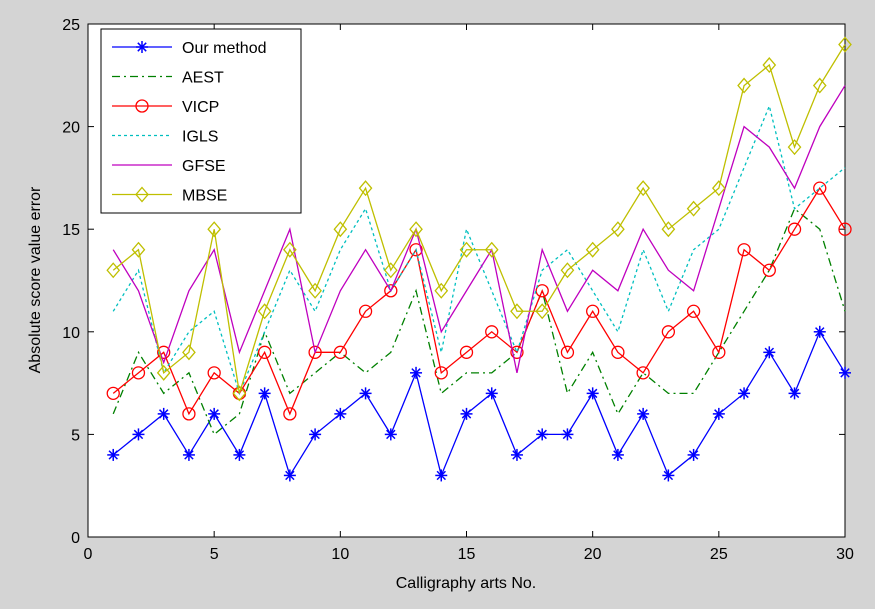 The height and width of the screenshot is (614, 875). Describe the element at coordinates (214, 554) in the screenshot. I see `x-tick-label: 5` at that location.